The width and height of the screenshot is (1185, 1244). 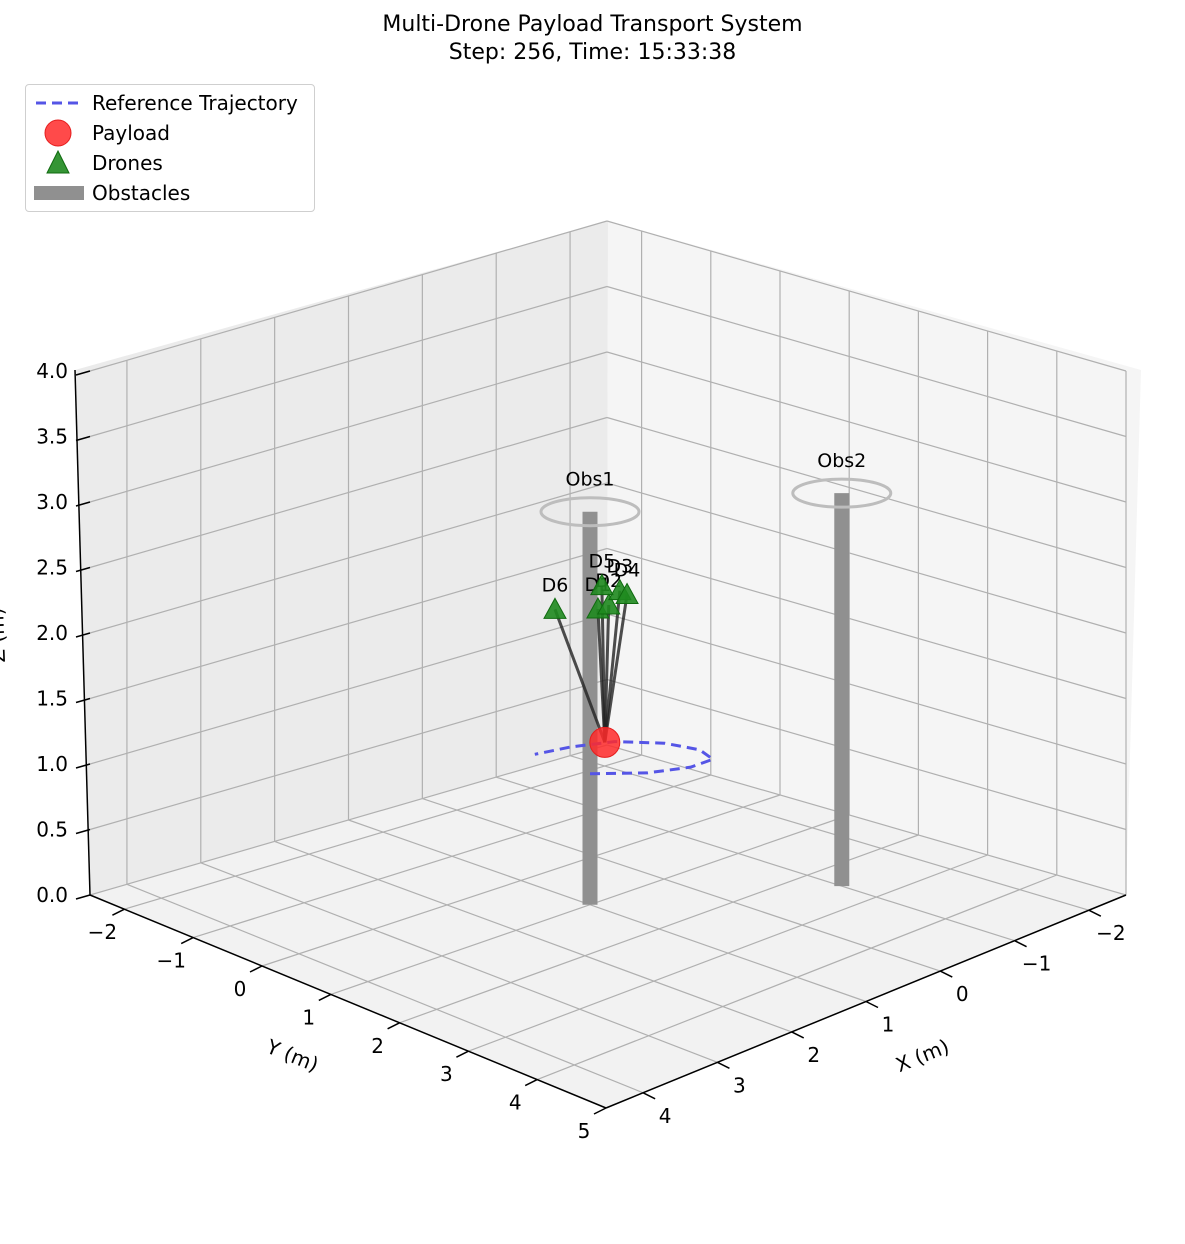 What do you see at coordinates (584, 1131) in the screenshot?
I see `y-tick-label: 5` at bounding box center [584, 1131].